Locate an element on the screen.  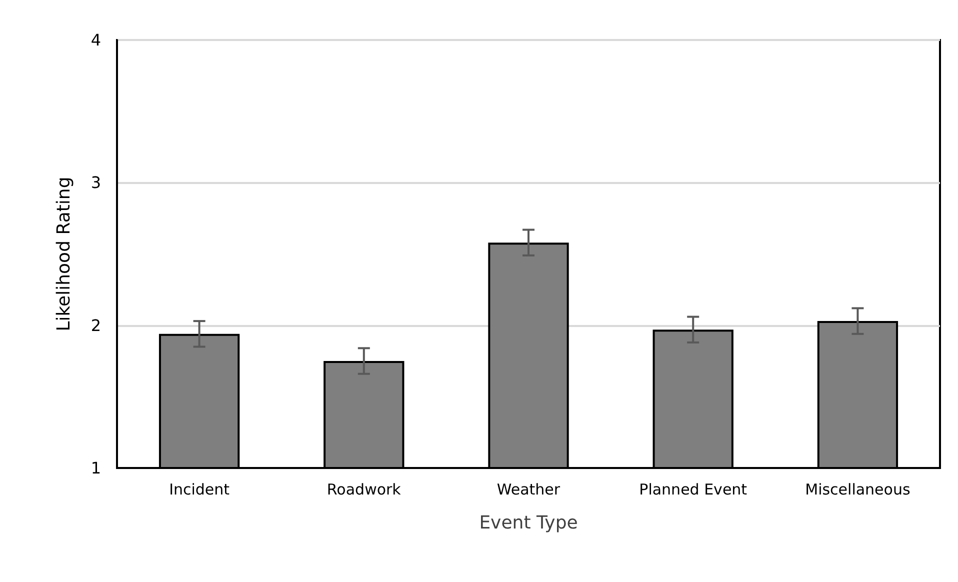
y-axis-title: Likelihood Rating is located at coordinates (64, 254).